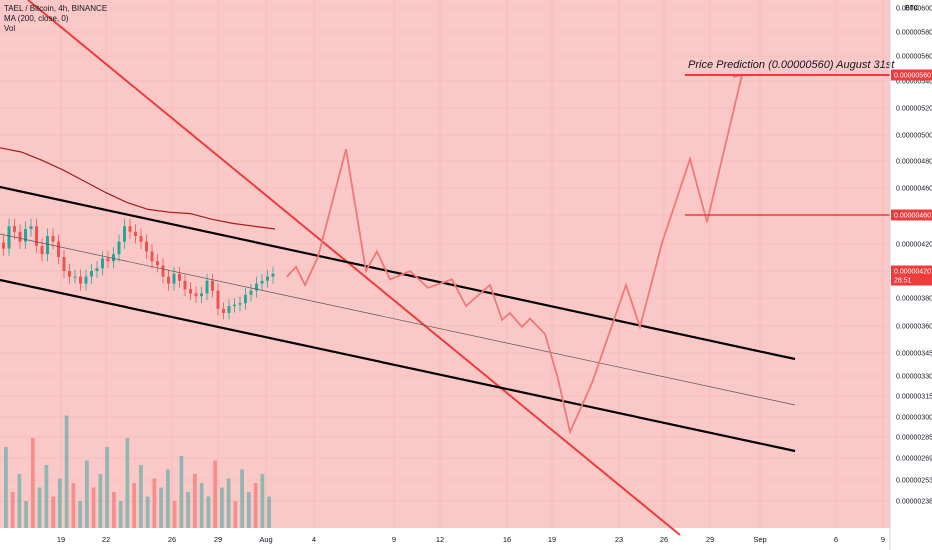  I want to click on price-tick-label: 0.00000315, so click(914, 397).